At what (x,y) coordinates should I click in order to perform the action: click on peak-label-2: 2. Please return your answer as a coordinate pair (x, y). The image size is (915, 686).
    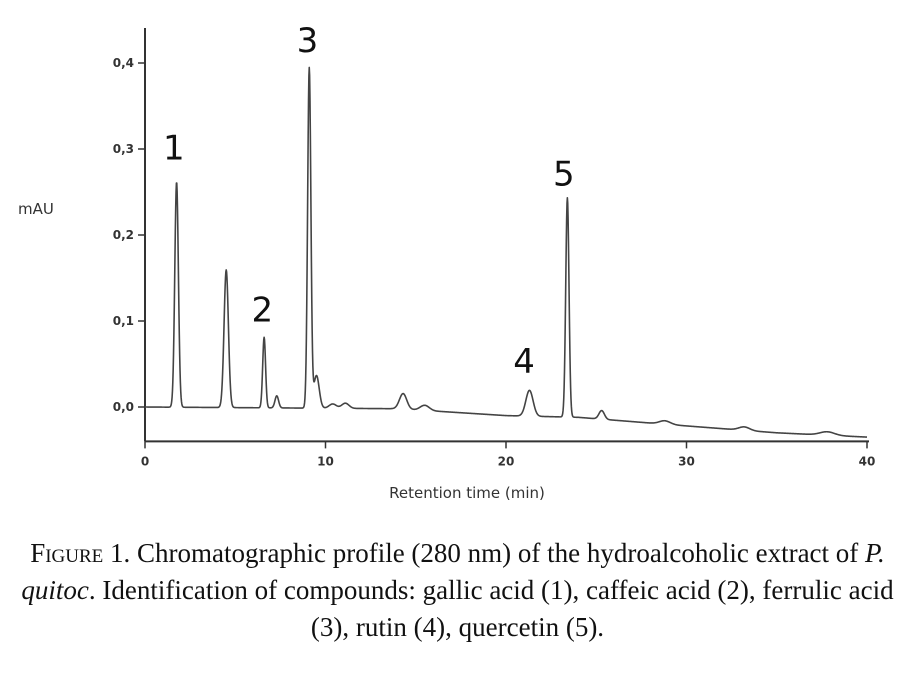
    Looking at the image, I should click on (263, 310).